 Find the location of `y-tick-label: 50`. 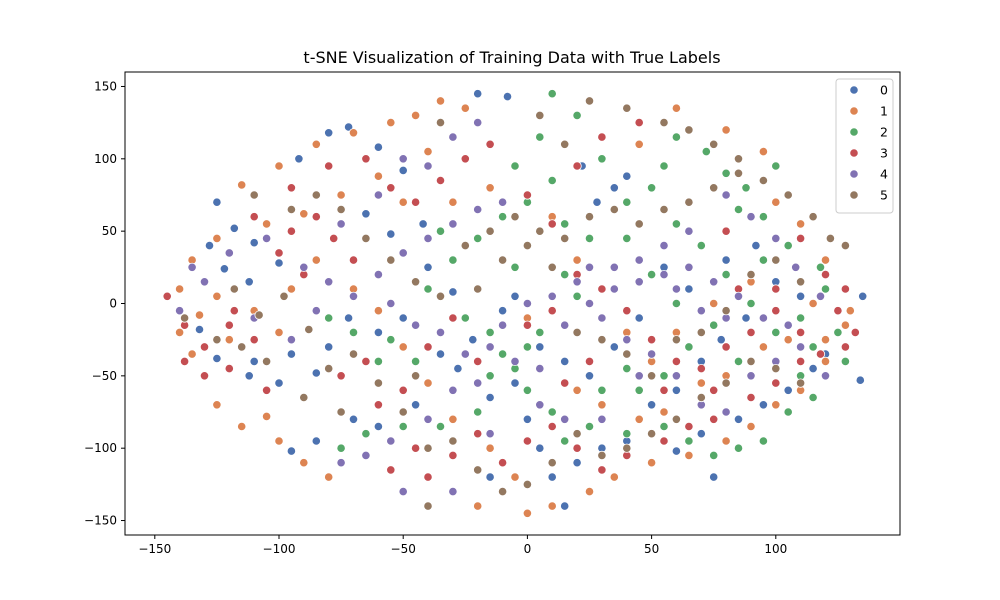

y-tick-label: 50 is located at coordinates (109, 231).